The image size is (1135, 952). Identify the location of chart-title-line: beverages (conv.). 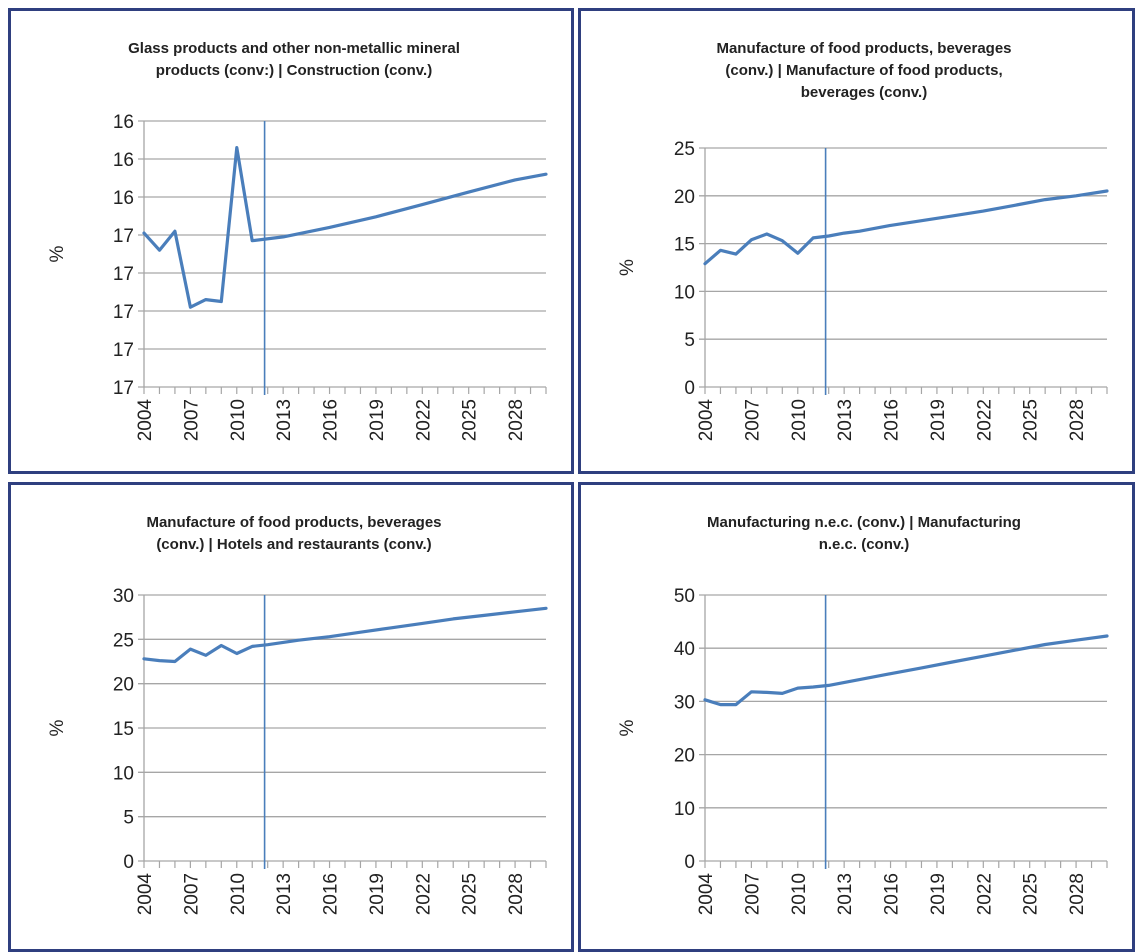
(864, 92).